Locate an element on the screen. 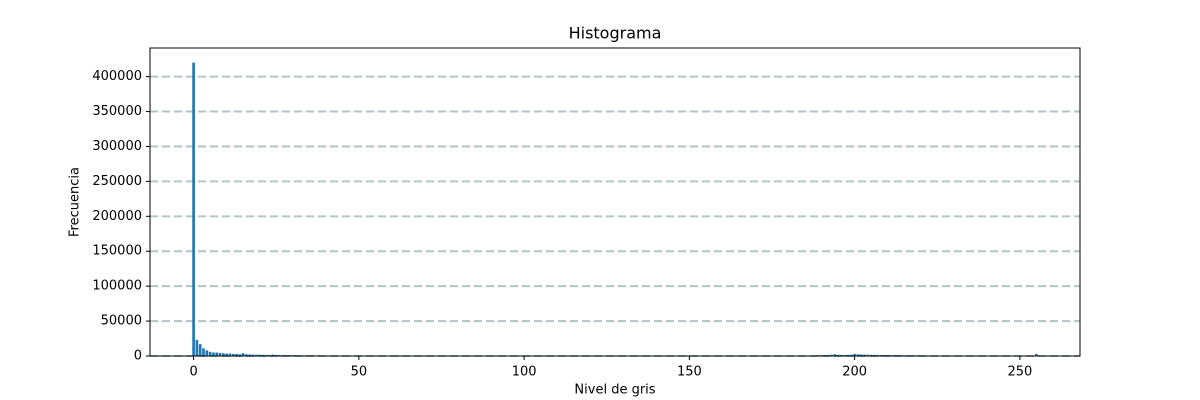 The width and height of the screenshot is (1200, 400). x-tick-label: 200 is located at coordinates (854, 372).